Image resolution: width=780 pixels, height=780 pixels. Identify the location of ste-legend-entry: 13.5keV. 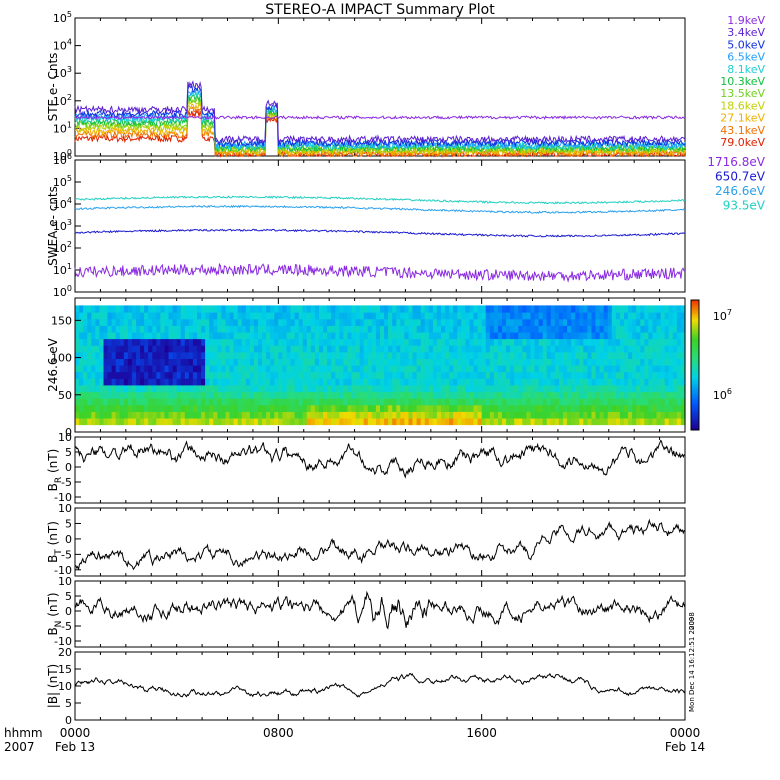
(742, 93).